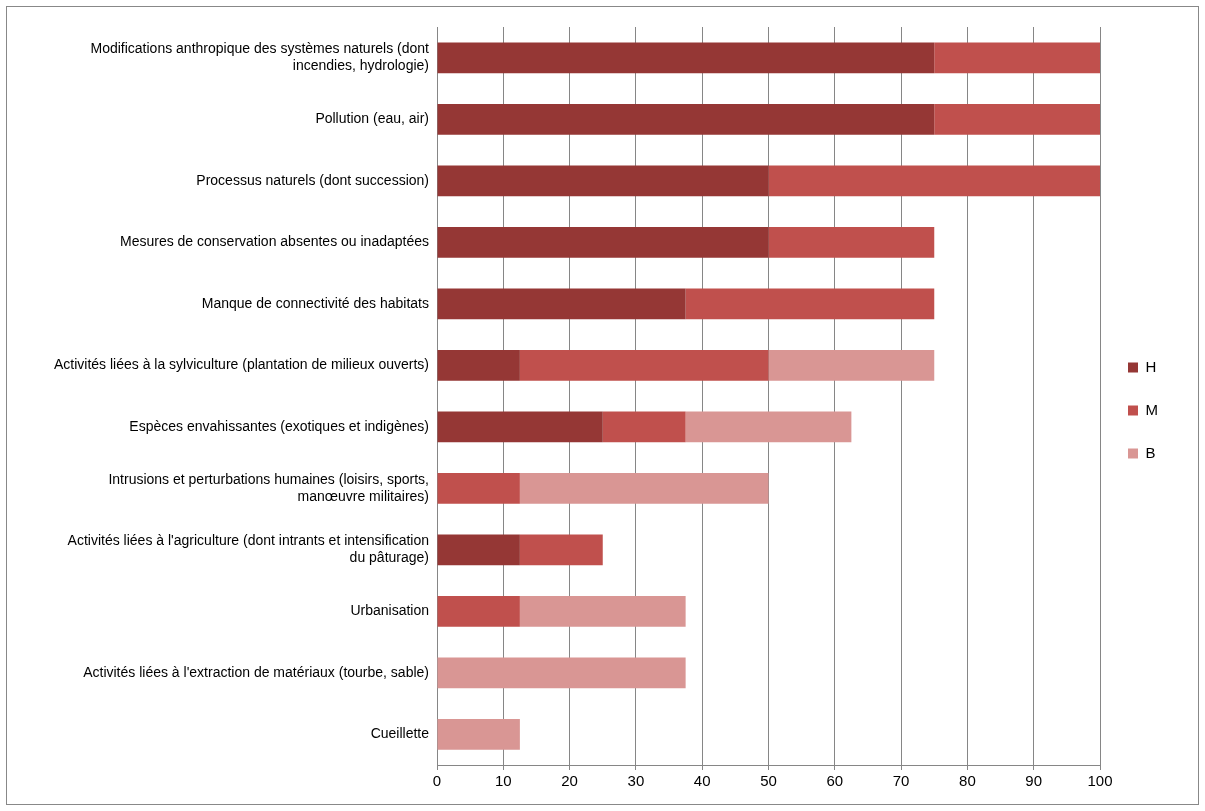 This screenshot has height=811, width=1205. What do you see at coordinates (248, 549) in the screenshot?
I see `y-tick-label: Activités liées à l'agriculture (dont intrants et intensification du pâturage)` at bounding box center [248, 549].